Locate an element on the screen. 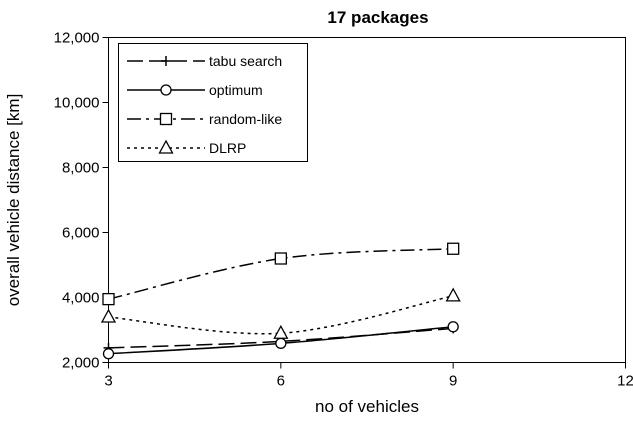  legend: tabu search optimum random-like DLRP is located at coordinates (213, 102).